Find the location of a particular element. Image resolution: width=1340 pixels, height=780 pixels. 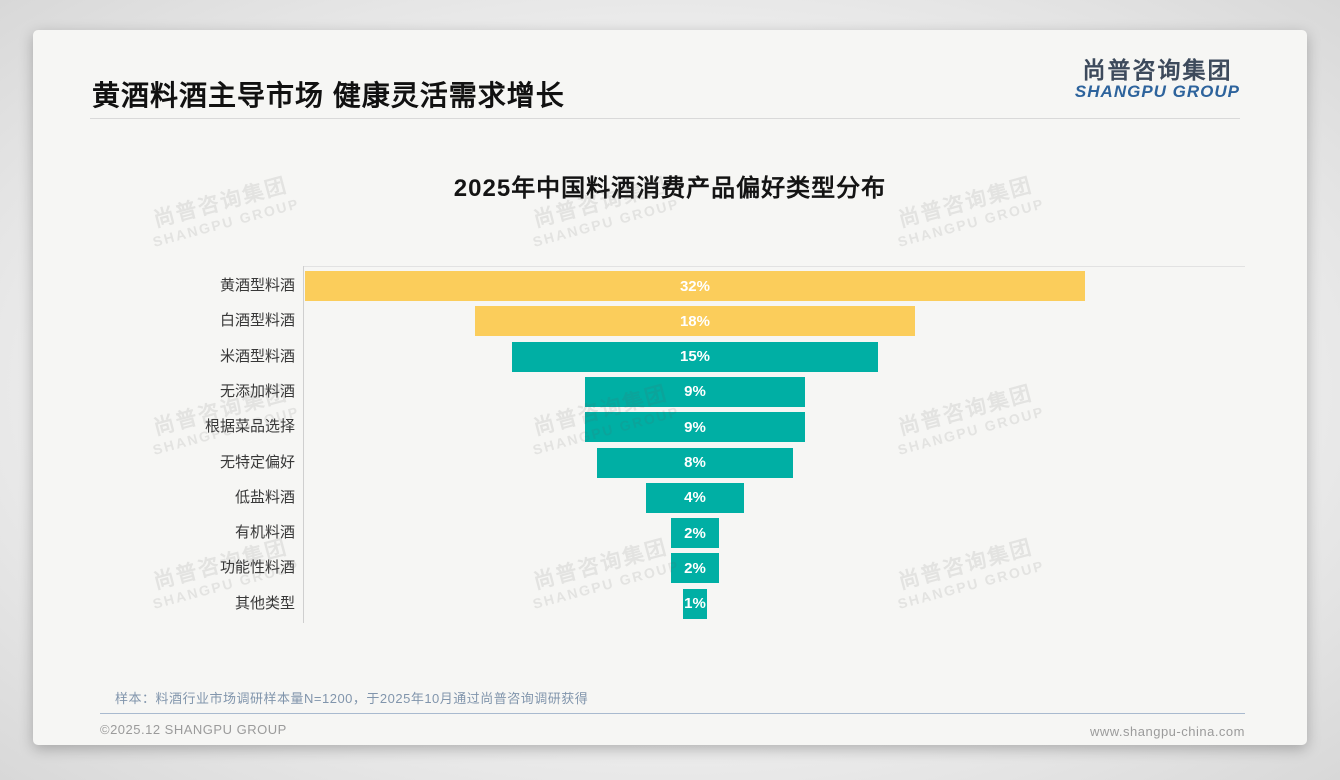

chart-title: 2025年中国料酒消费产品偏好类型分布 is located at coordinates (670, 188).